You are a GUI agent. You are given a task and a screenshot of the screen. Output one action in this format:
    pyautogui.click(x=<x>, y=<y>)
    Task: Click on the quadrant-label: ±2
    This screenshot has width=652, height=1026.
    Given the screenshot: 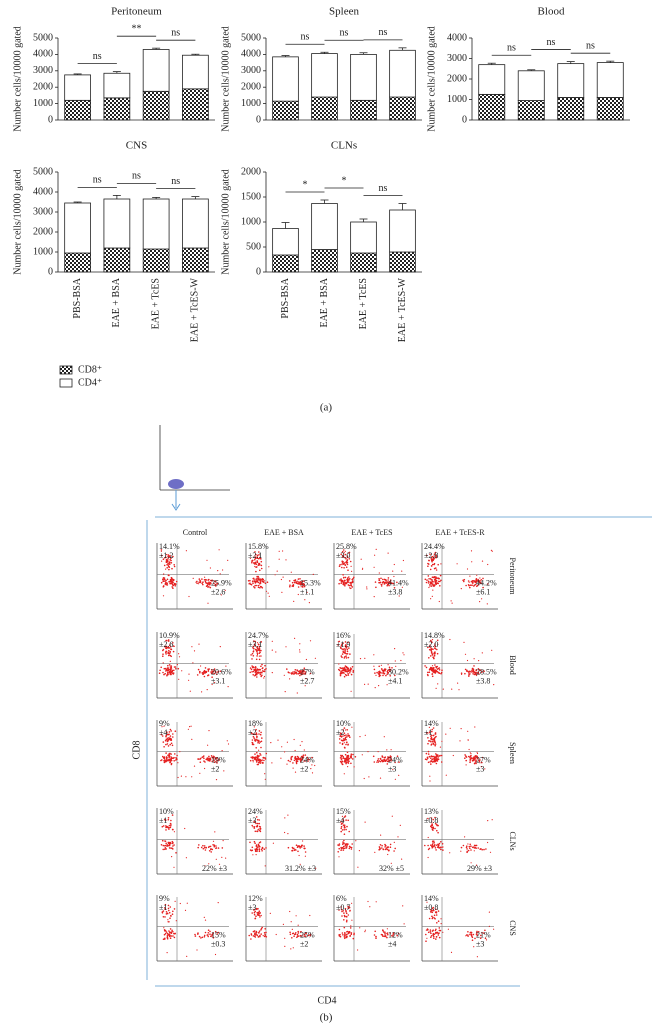 What is the action you would take?
    pyautogui.click(x=215, y=769)
    